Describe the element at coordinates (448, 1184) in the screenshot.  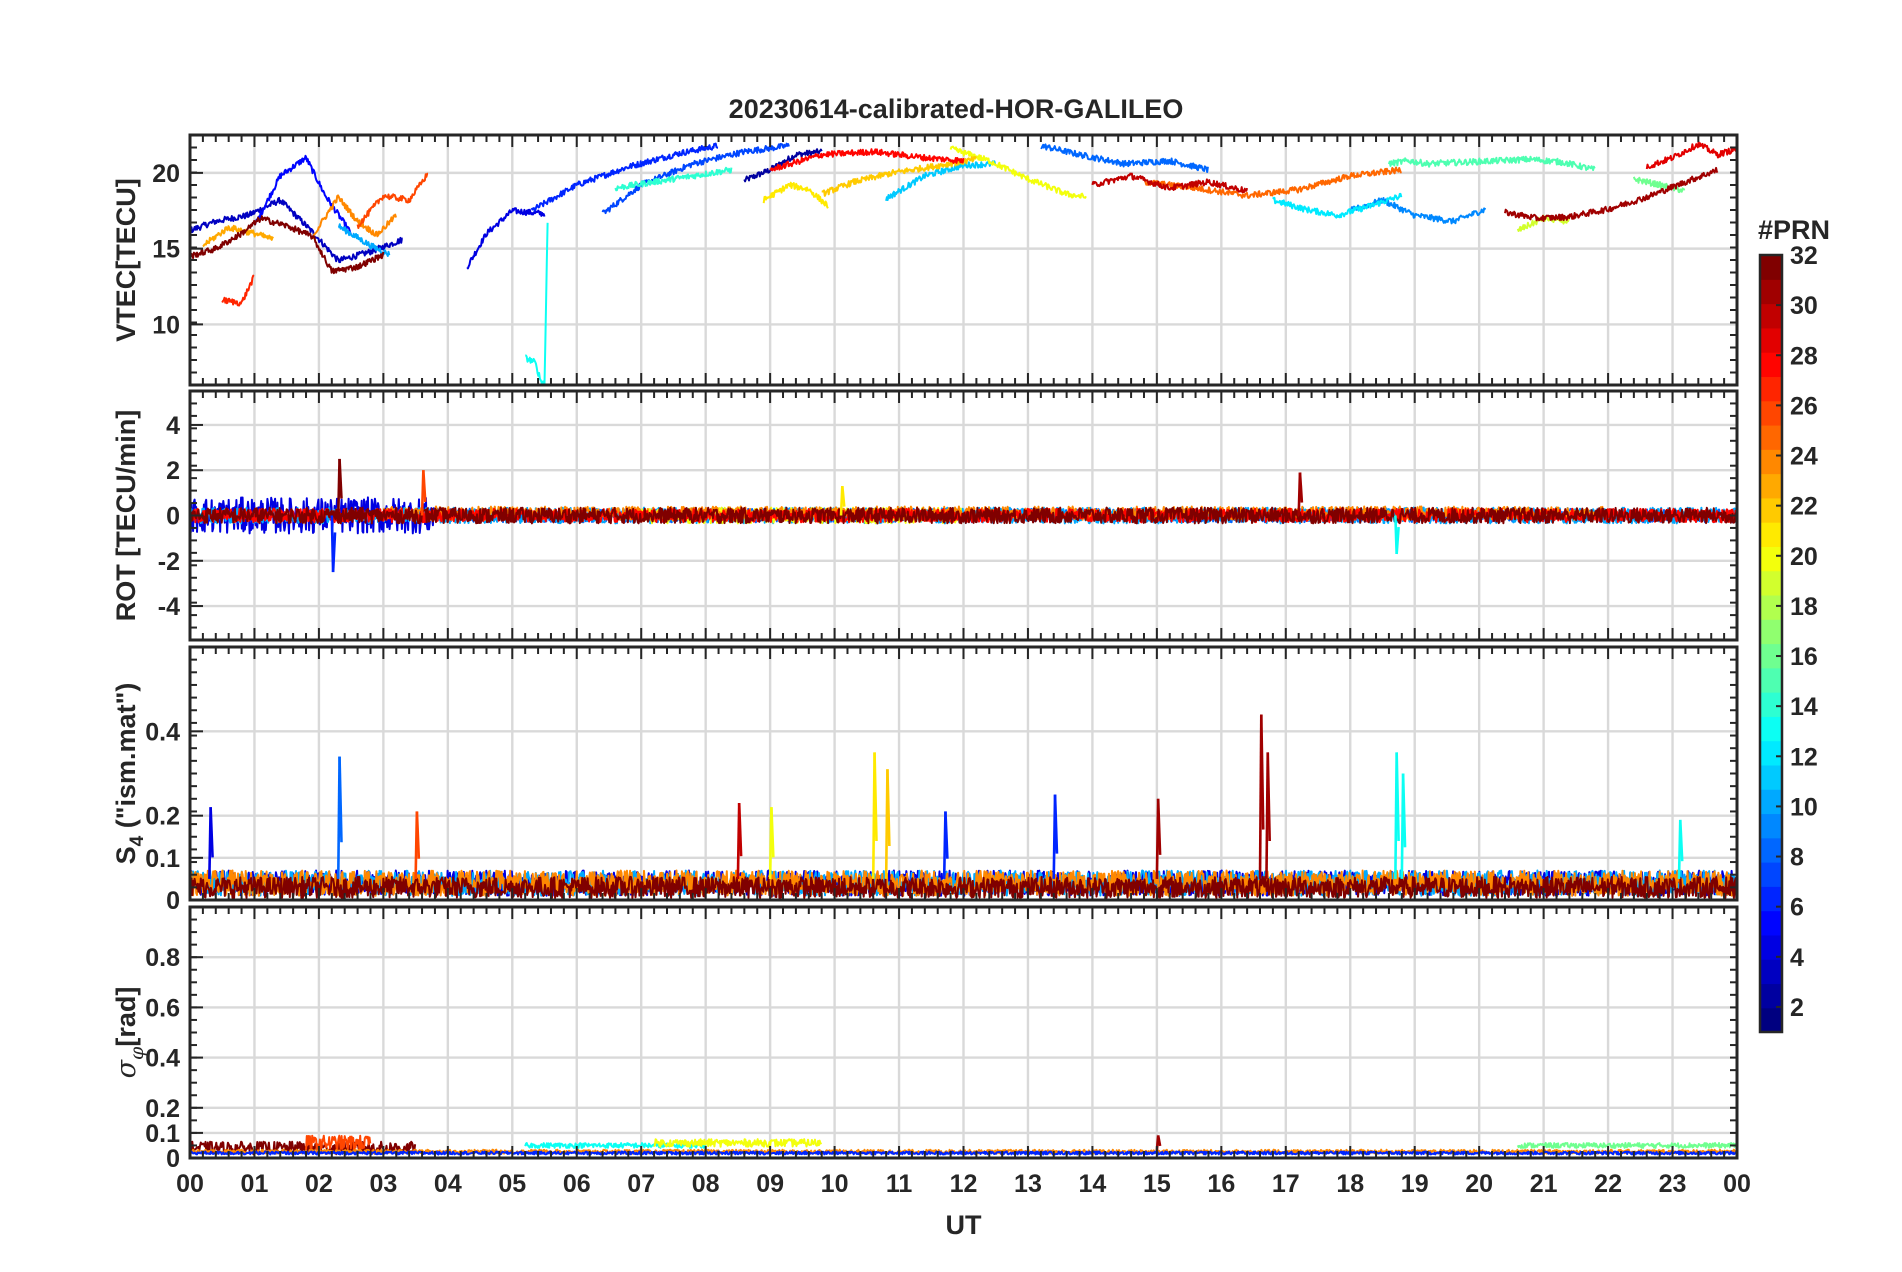
I see `x-tick-label: 04` at that location.